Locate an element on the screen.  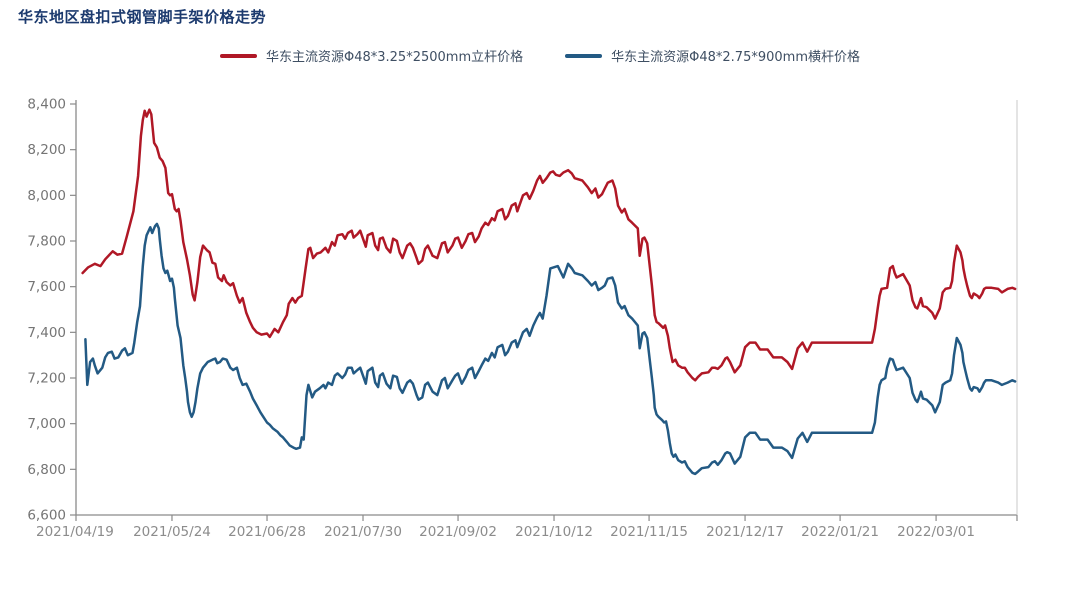
x-tick-label: 2021/12/17 is located at coordinates (745, 532).